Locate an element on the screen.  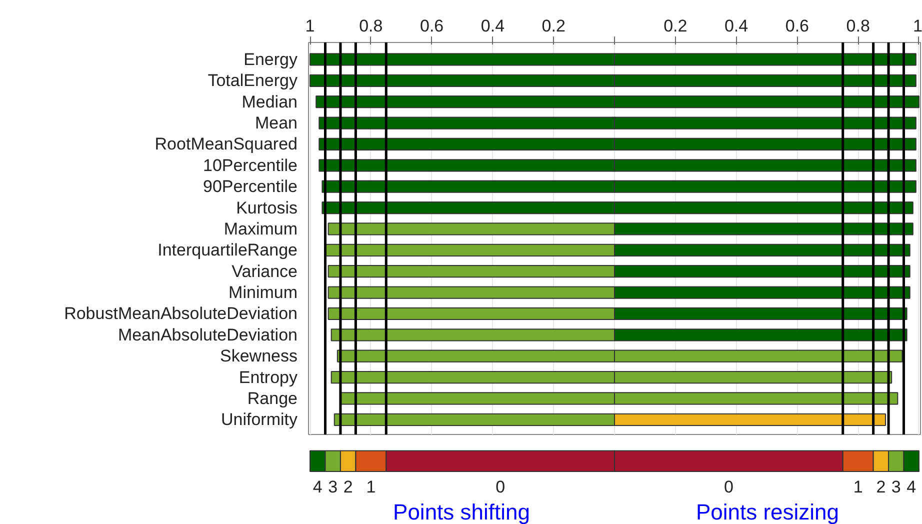
y-tick-label: Variance is located at coordinates (265, 271).